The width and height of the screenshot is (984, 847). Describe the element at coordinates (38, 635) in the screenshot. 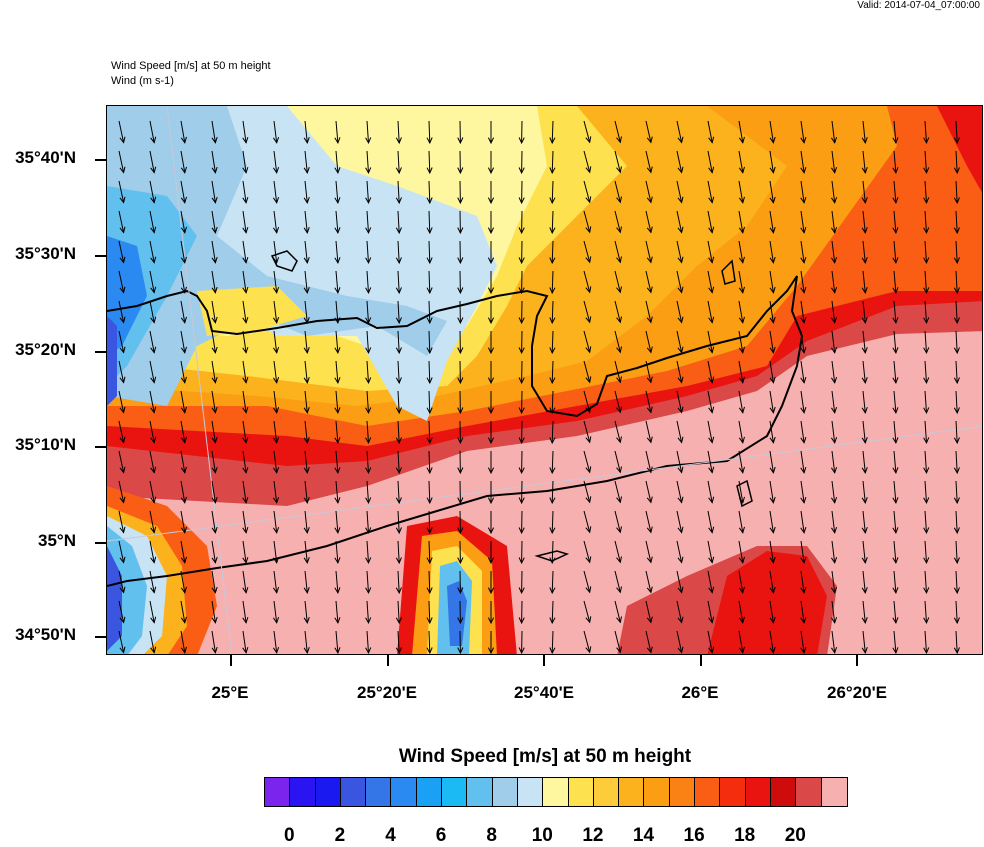

I see `lat-label-3450: 34°50'N` at that location.